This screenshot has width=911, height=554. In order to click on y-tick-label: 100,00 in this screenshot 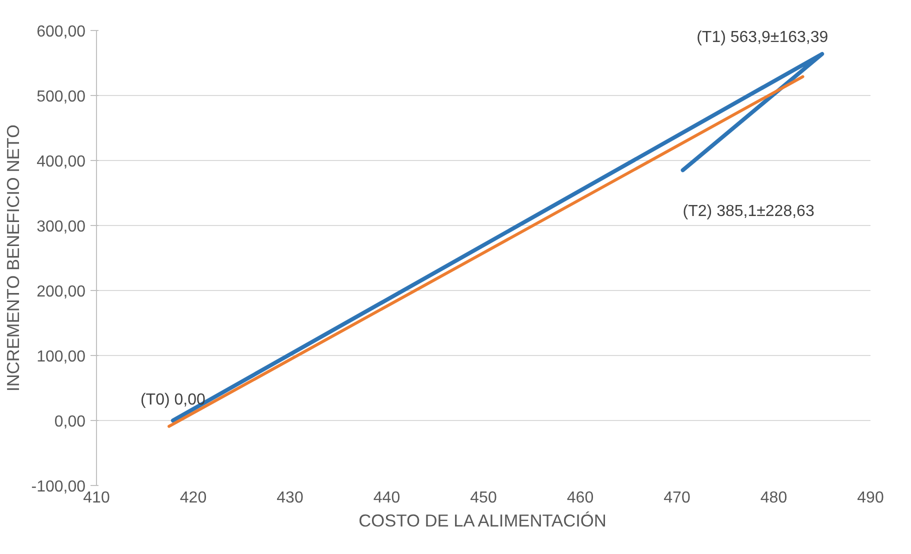, I will do `click(61, 357)`.